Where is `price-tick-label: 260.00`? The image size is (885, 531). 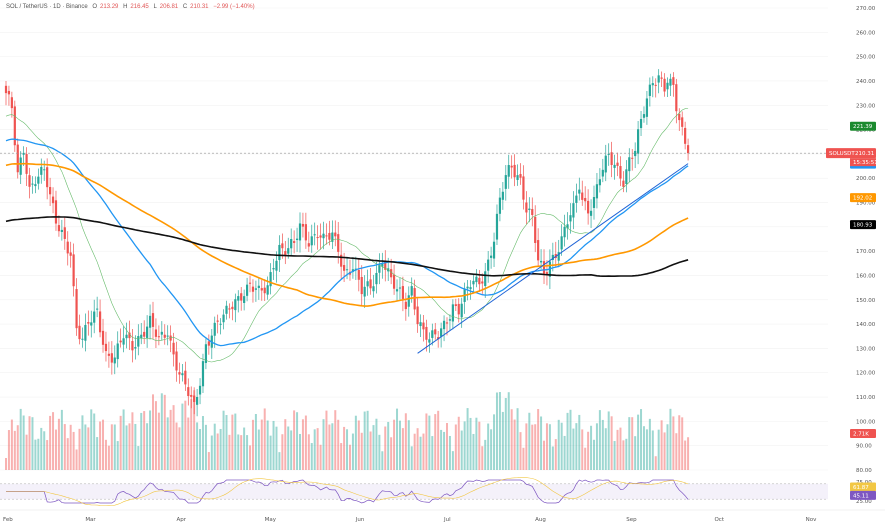
price-tick-label: 260.00 is located at coordinates (866, 33).